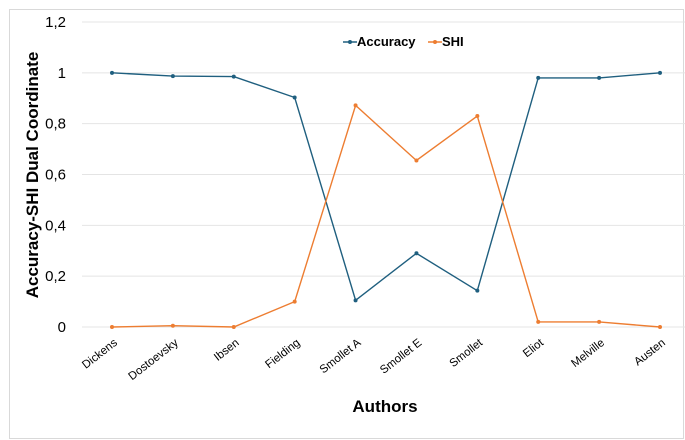  I want to click on shi-legend-marker, so click(435, 42).